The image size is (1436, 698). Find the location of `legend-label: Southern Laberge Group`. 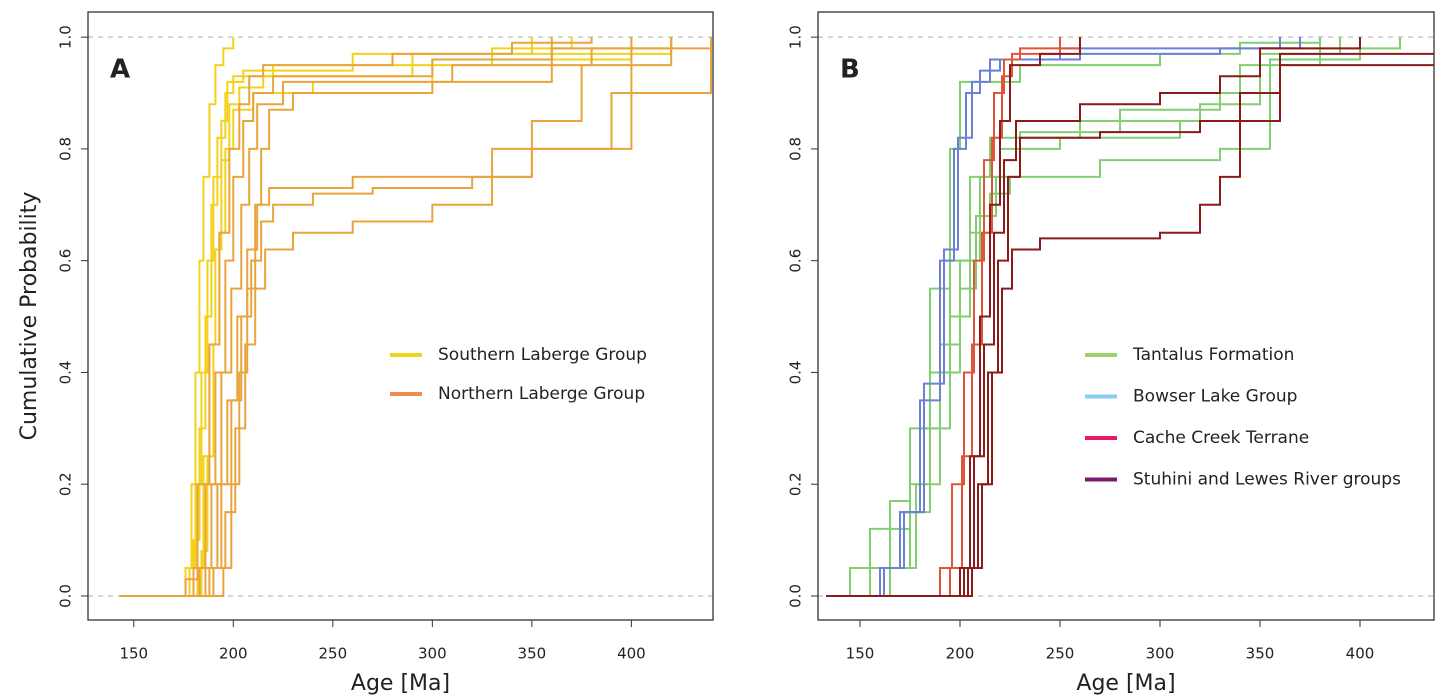

legend-label: Southern Laberge Group is located at coordinates (542, 355).